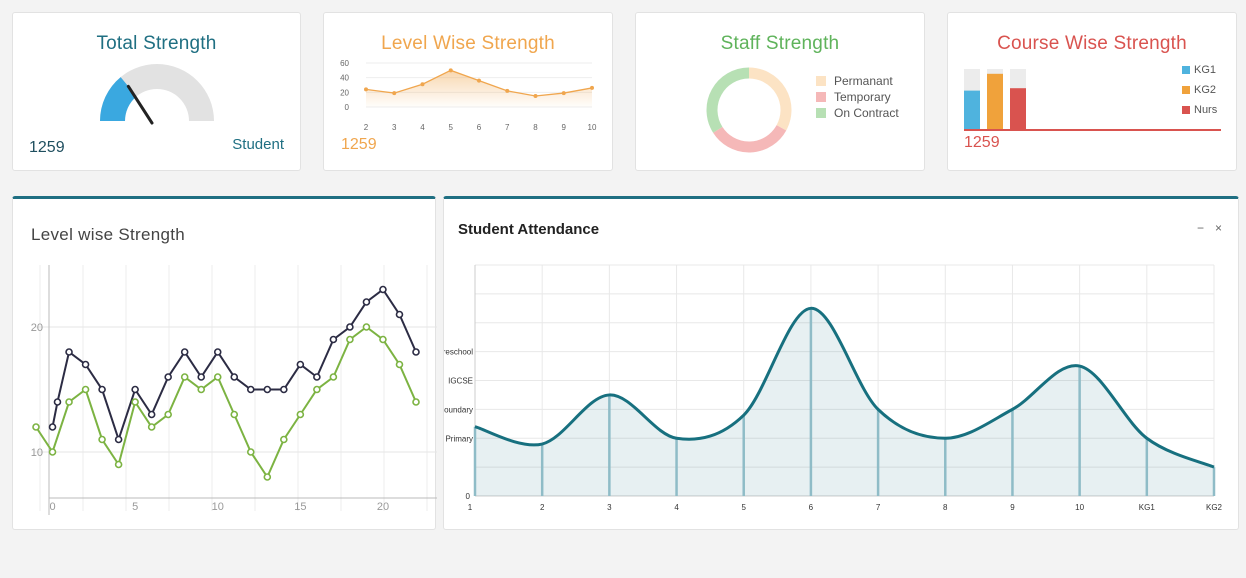 The width and height of the screenshot is (1246, 578). Describe the element at coordinates (300, 507) in the screenshot. I see `x-tick-label: 15` at that location.